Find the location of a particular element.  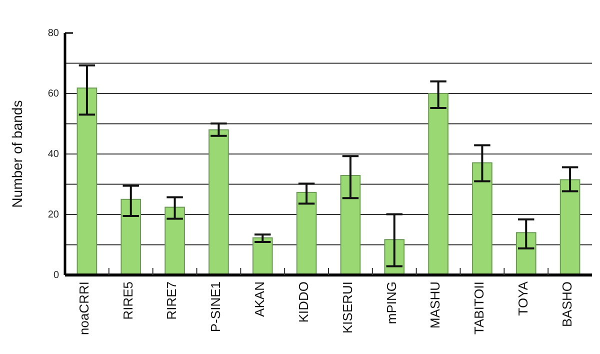

x-tick-label: TOYA is located at coordinates (523, 298).